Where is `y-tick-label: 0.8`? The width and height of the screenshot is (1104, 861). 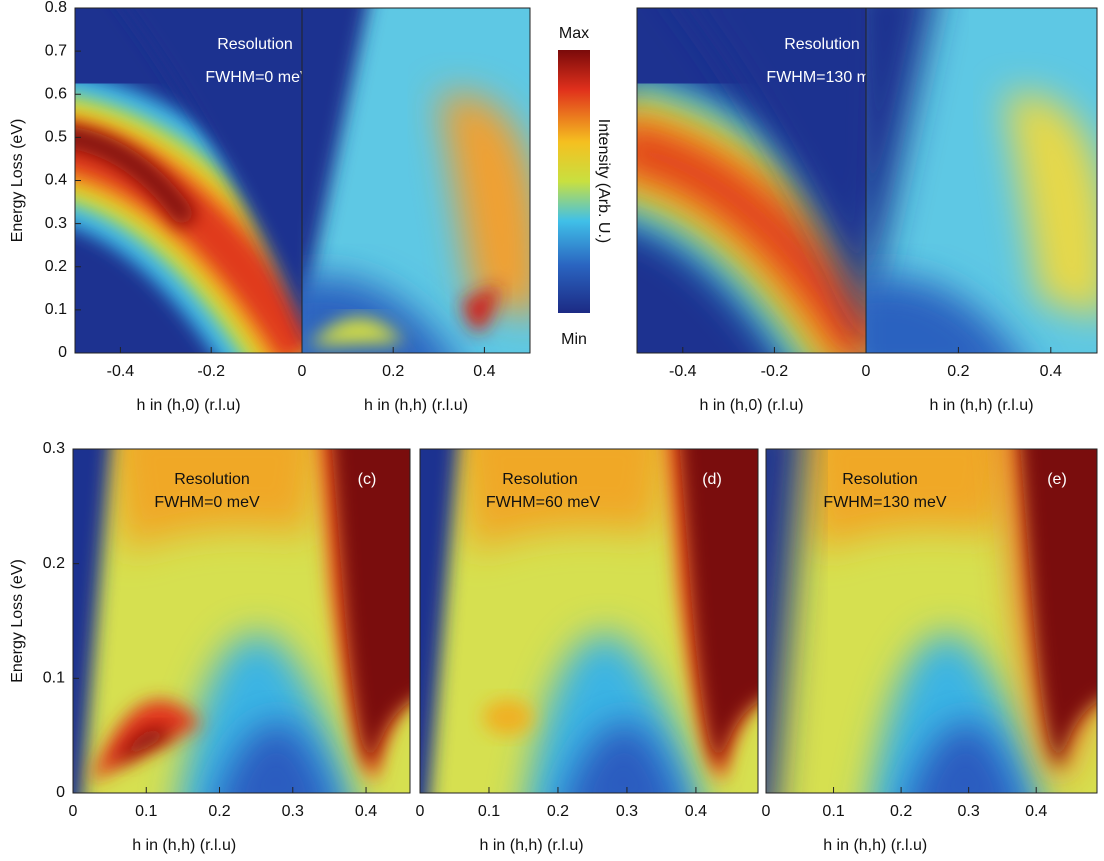 y-tick-label: 0.8 is located at coordinates (56, 8).